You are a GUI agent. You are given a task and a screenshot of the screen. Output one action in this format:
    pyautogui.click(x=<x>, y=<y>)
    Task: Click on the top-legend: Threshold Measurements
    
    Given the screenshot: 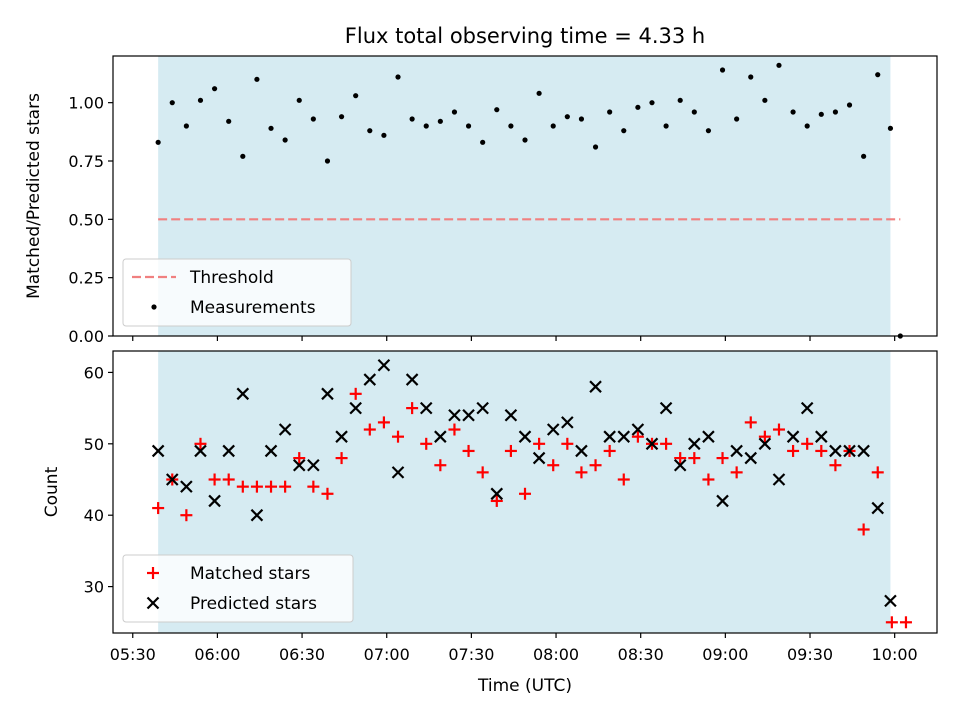 What is the action you would take?
    pyautogui.click(x=237, y=292)
    